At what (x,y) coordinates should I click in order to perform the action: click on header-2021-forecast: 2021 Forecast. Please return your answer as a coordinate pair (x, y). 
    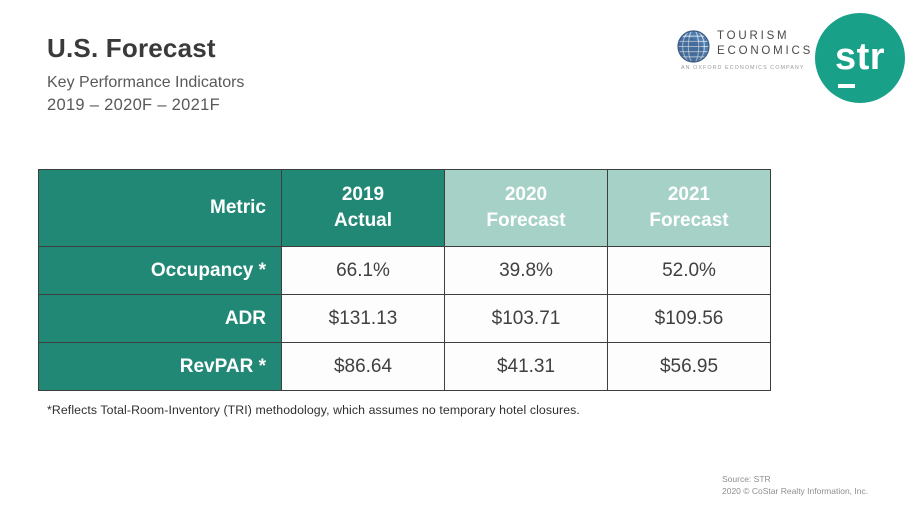
    Looking at the image, I should click on (689, 208).